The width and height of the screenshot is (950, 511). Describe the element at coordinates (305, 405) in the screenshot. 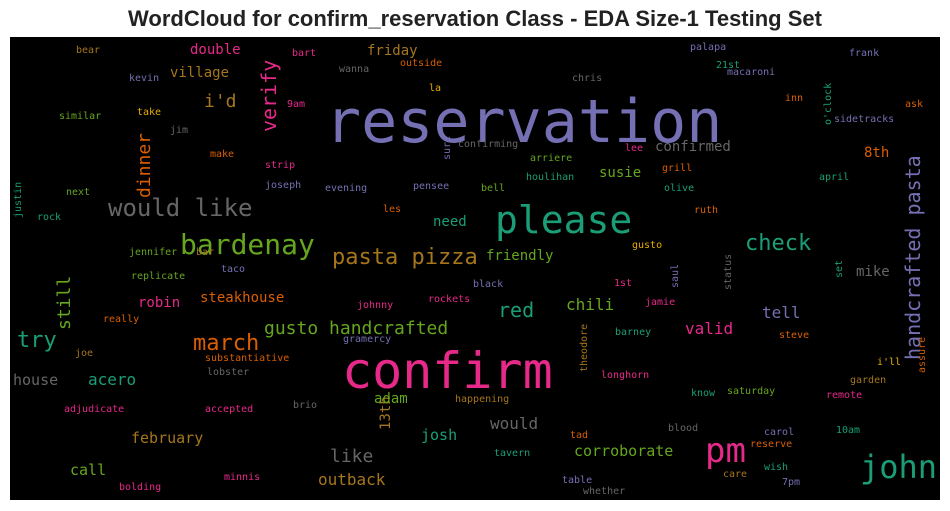

I see `word-brio: brio` at that location.